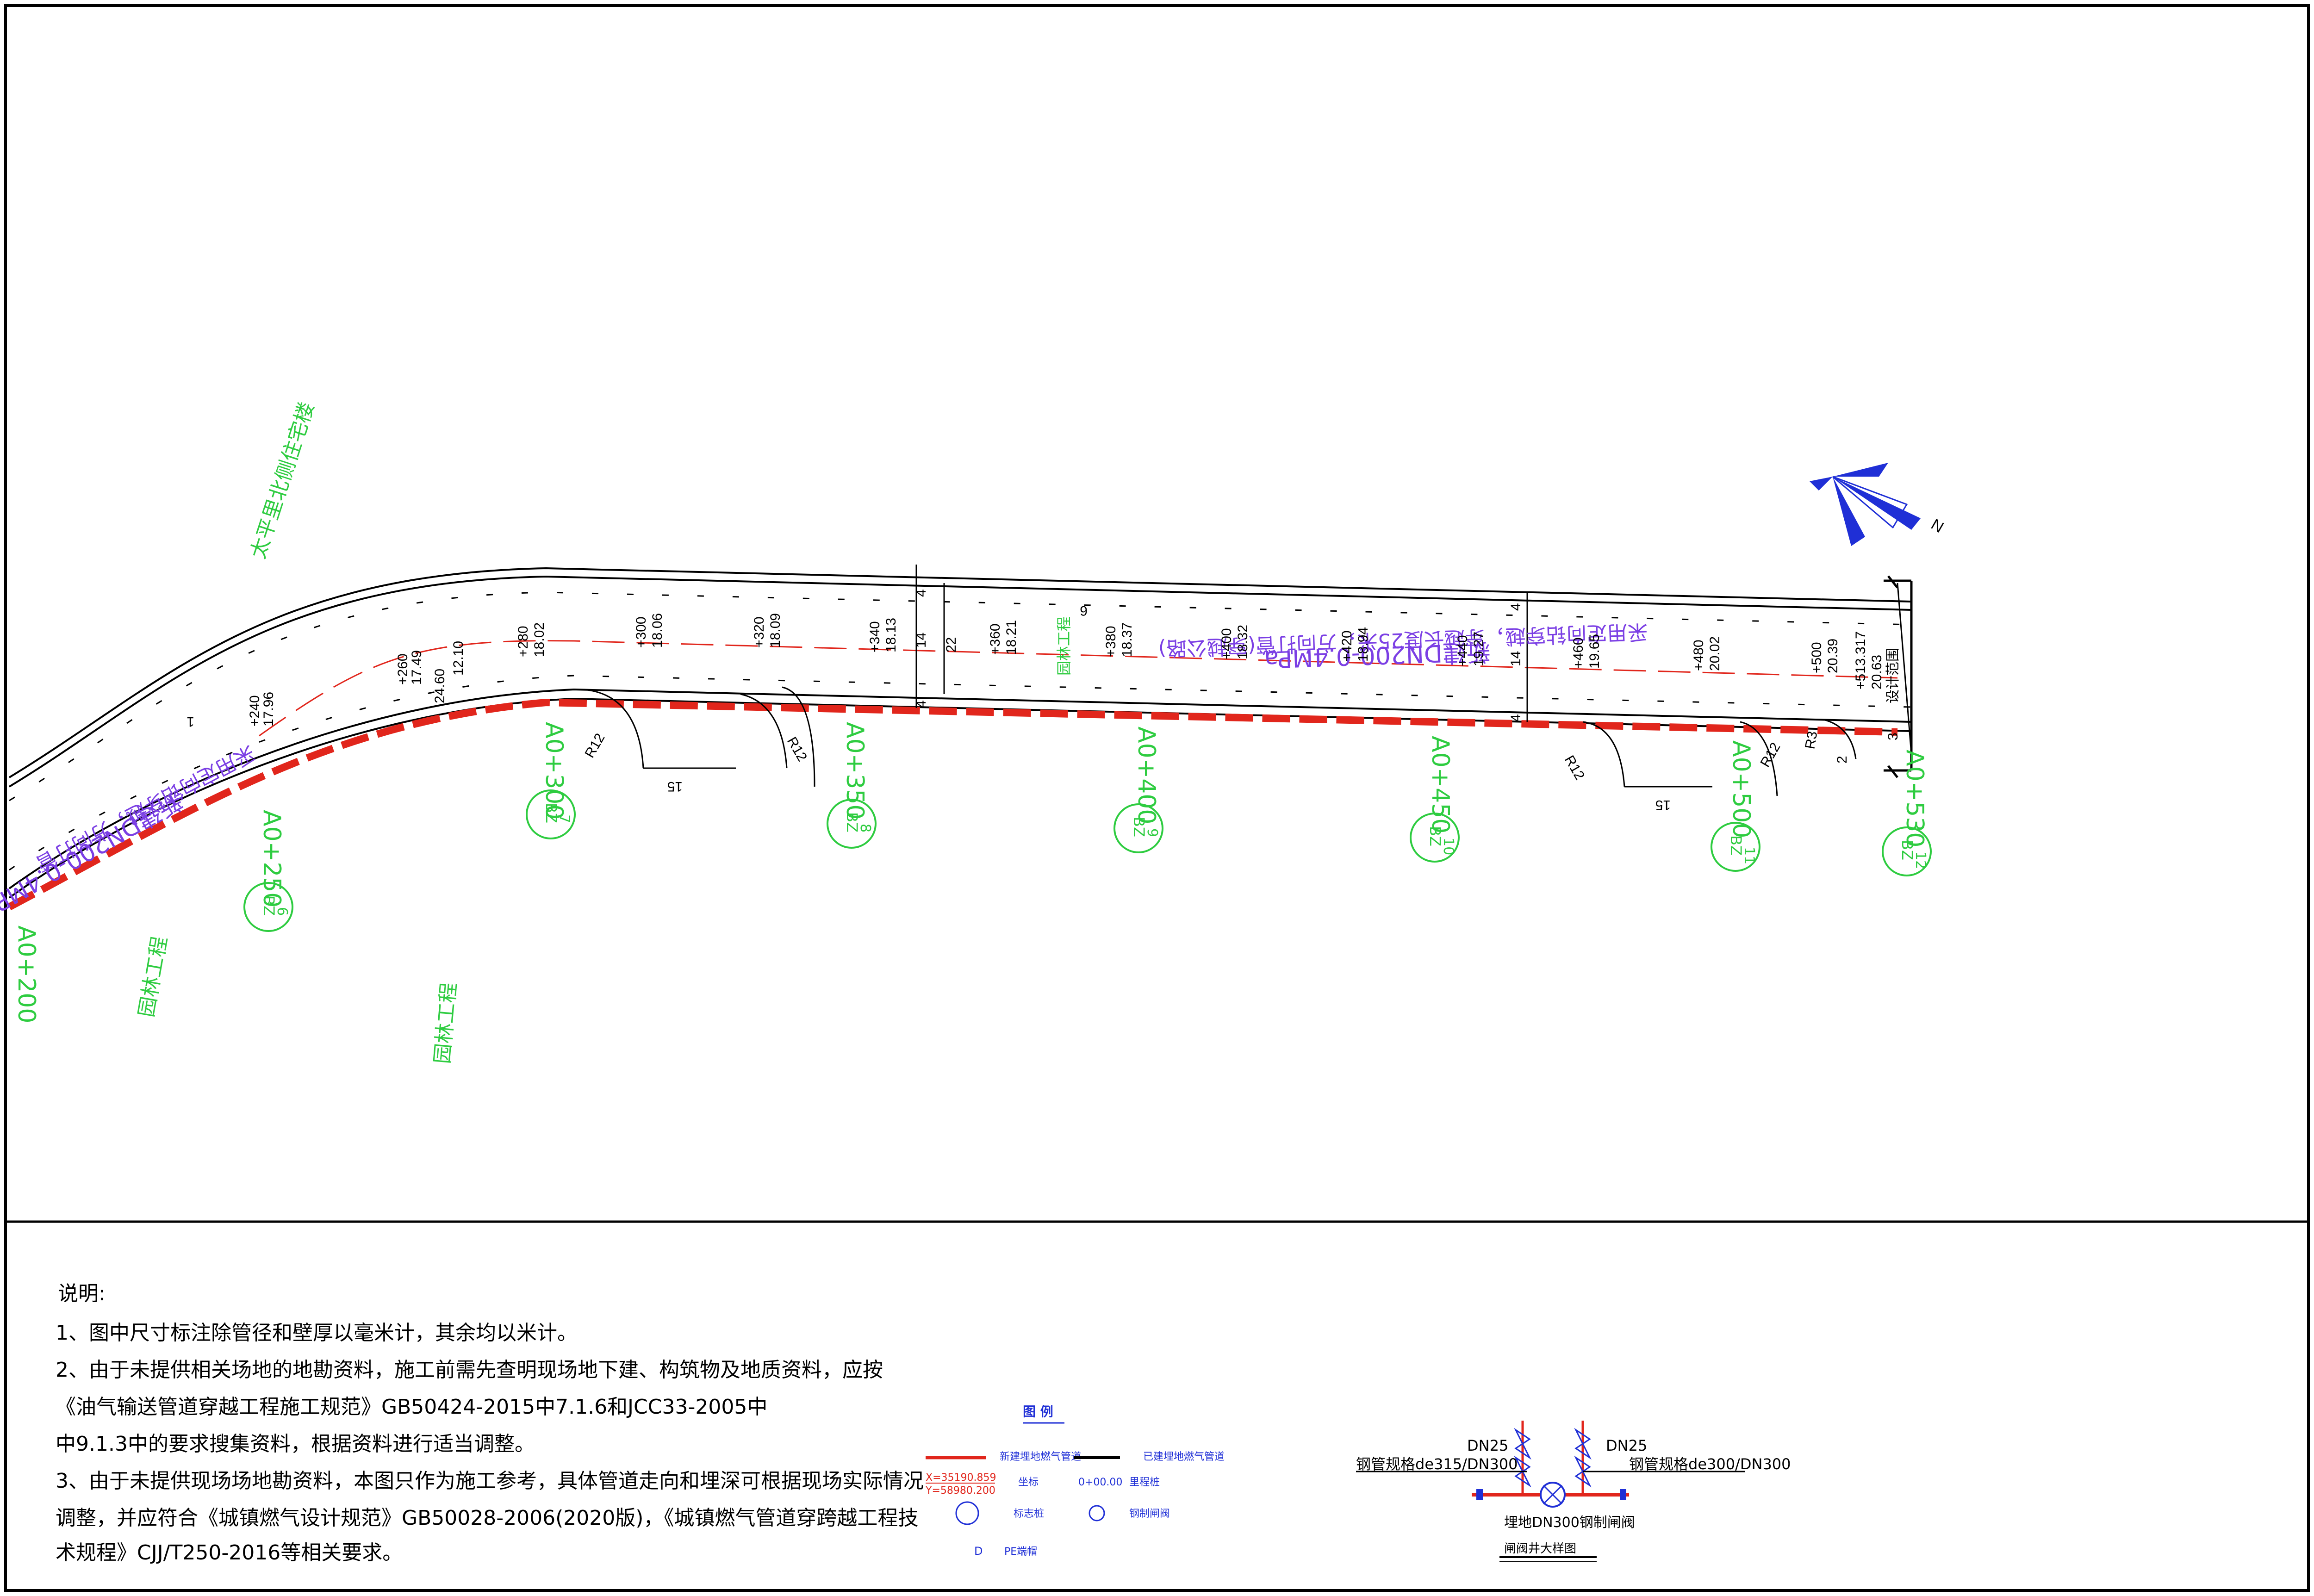 This screenshot has width=2314, height=1596. I want to click on marker-bz-10: BZ, so click(1435, 836).